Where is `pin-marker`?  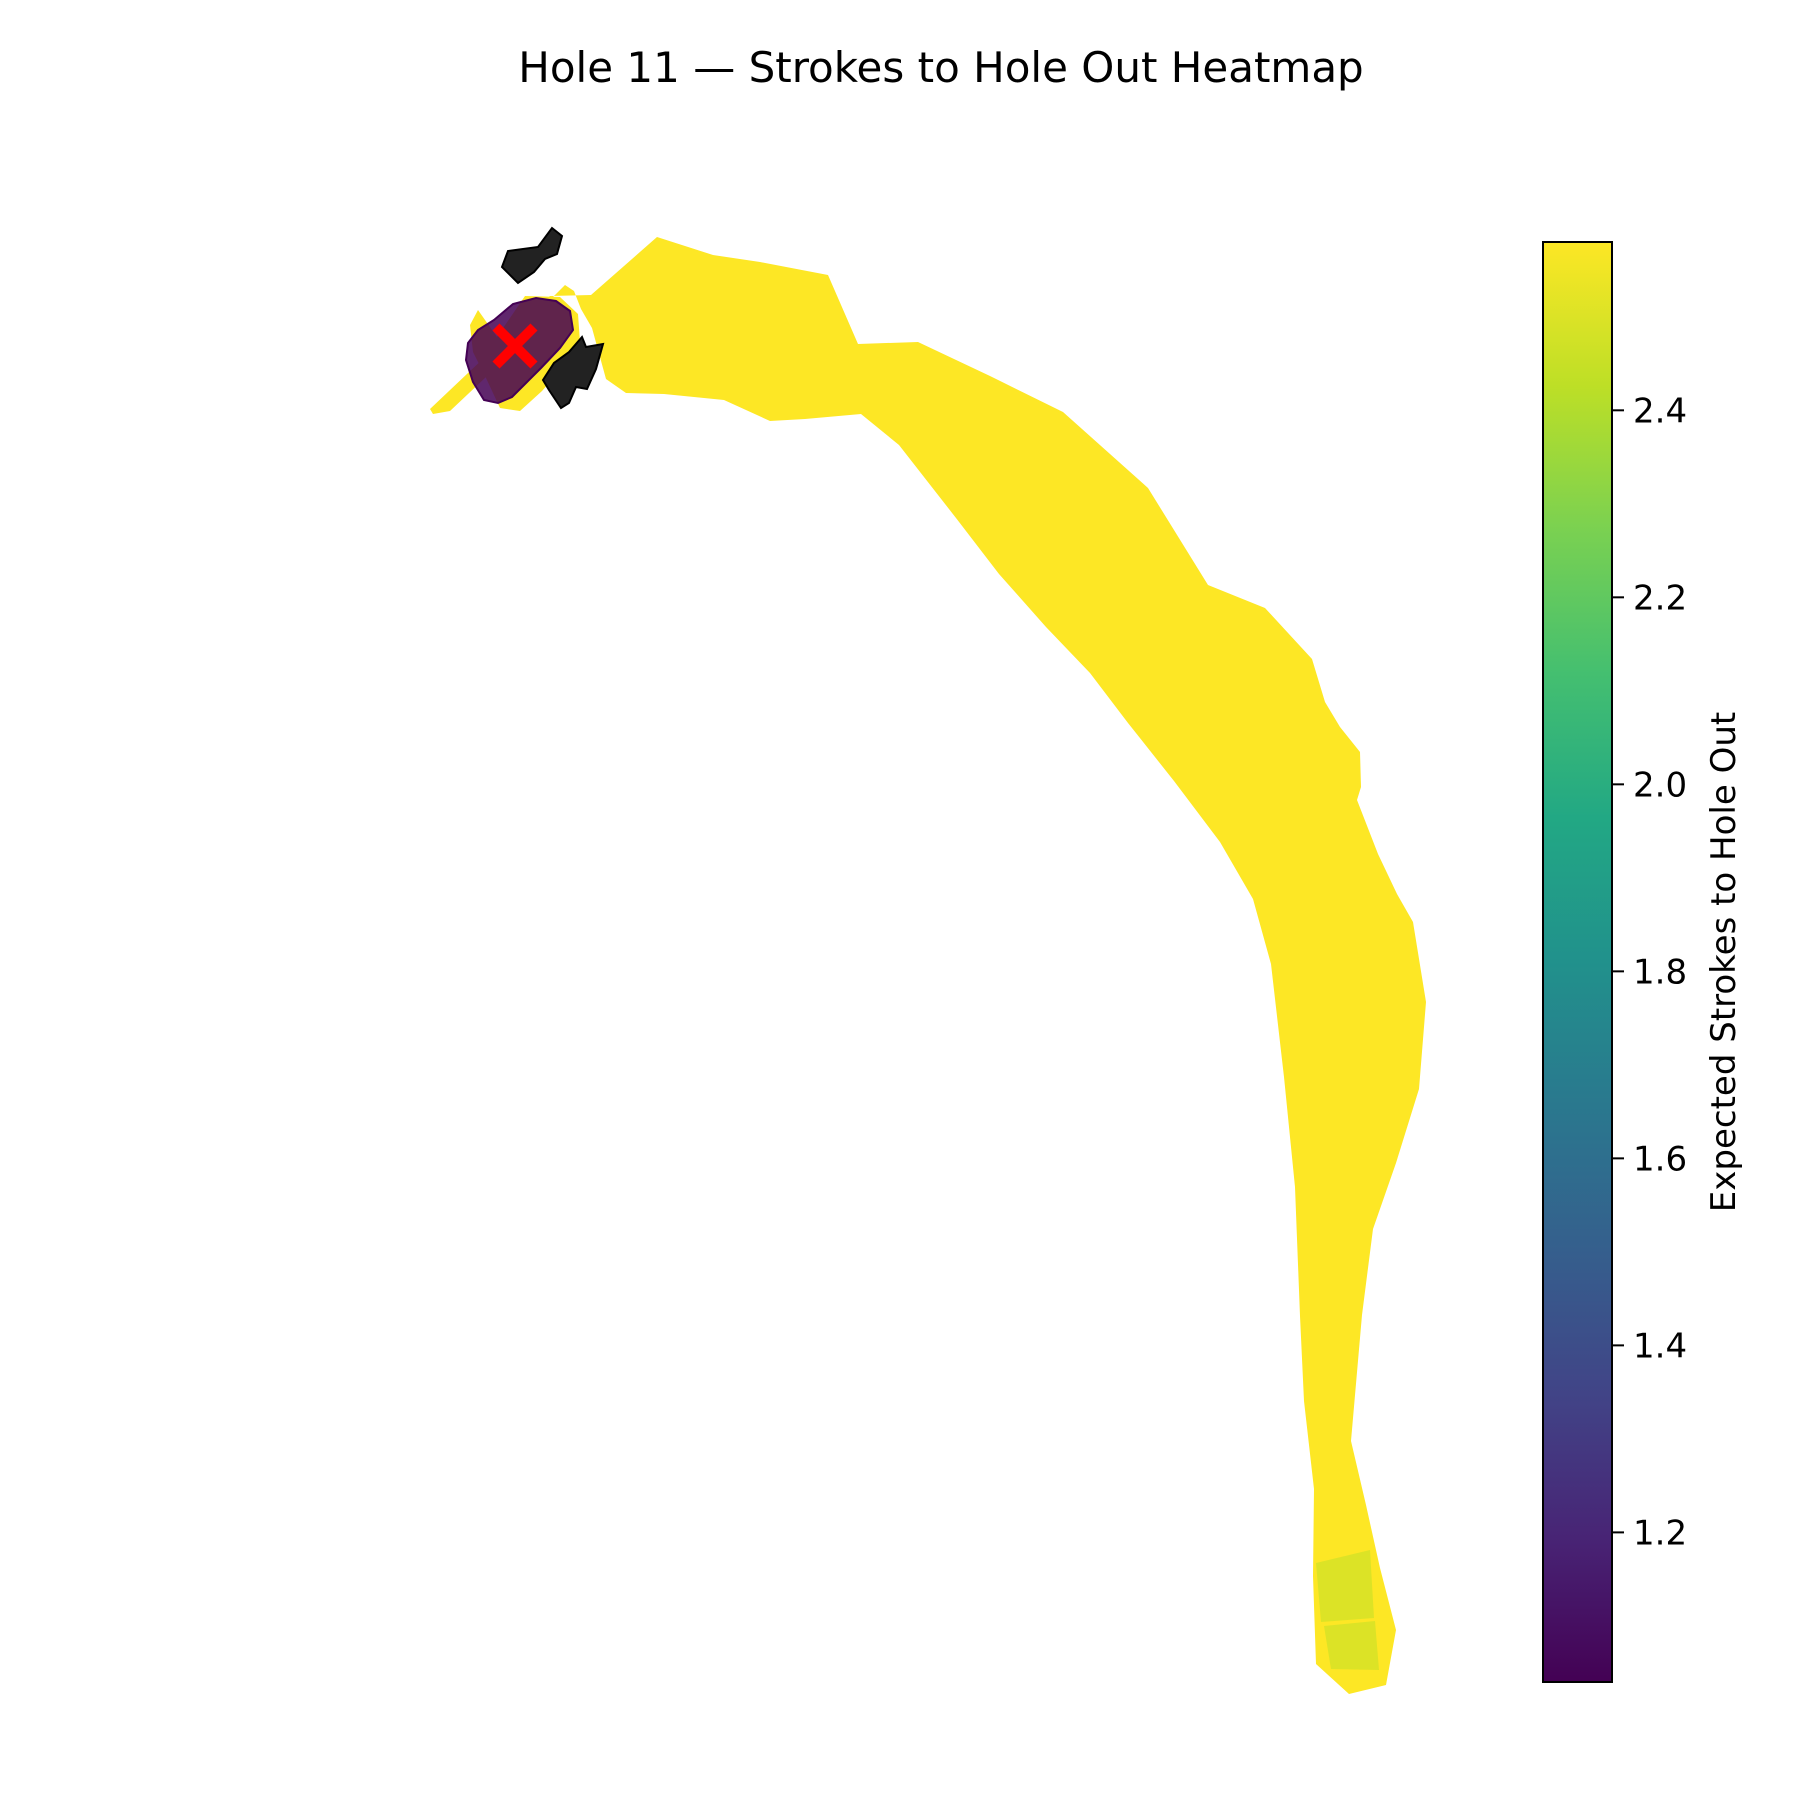
pin-marker is located at coordinates (515, 346).